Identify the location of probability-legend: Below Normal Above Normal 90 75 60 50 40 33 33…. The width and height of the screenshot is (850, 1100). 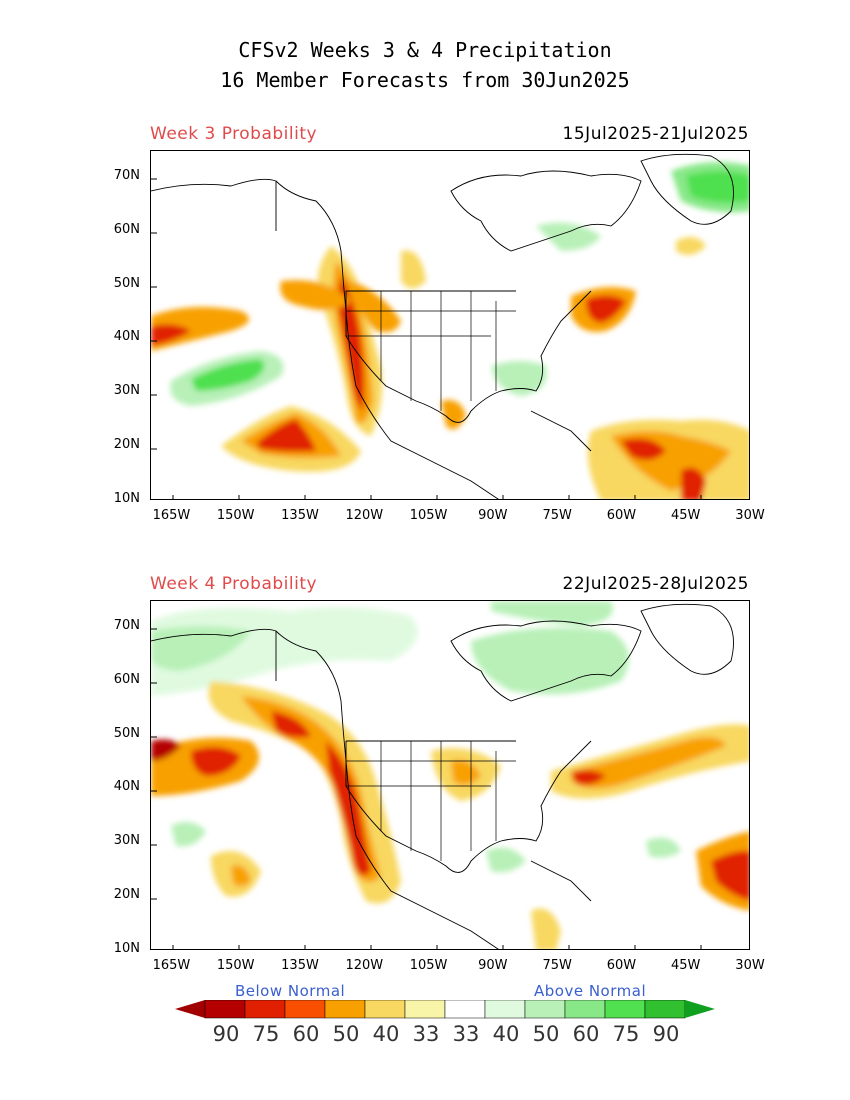
(450, 1017).